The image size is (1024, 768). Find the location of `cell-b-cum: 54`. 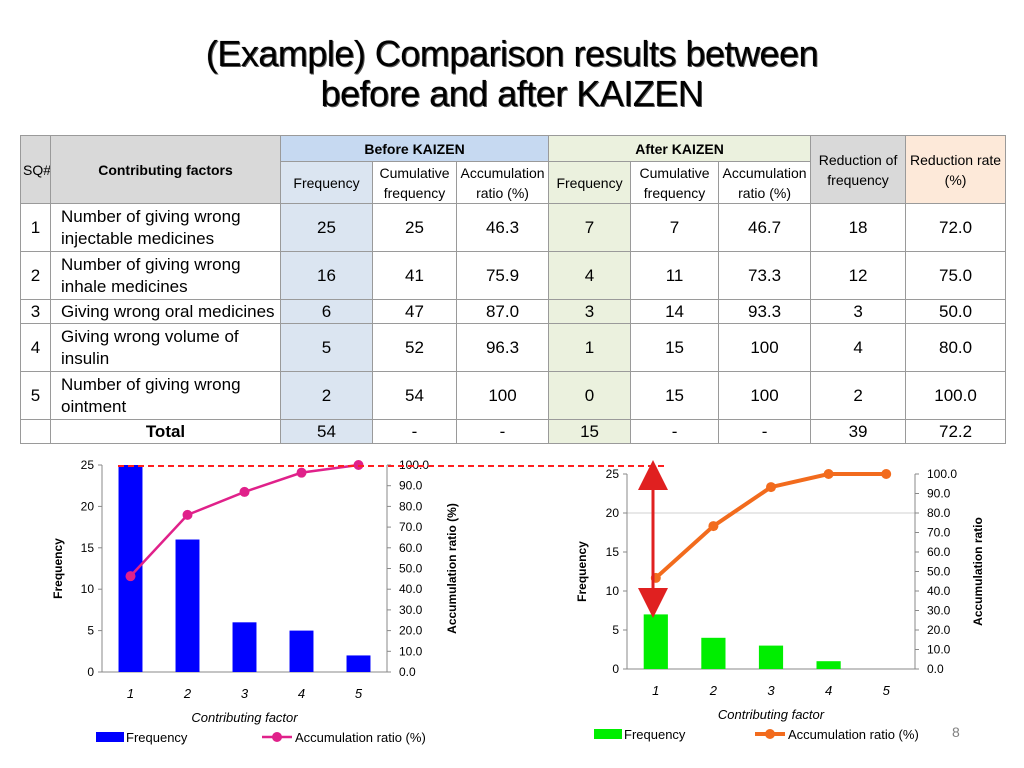

cell-b-cum: 54 is located at coordinates (414, 395).